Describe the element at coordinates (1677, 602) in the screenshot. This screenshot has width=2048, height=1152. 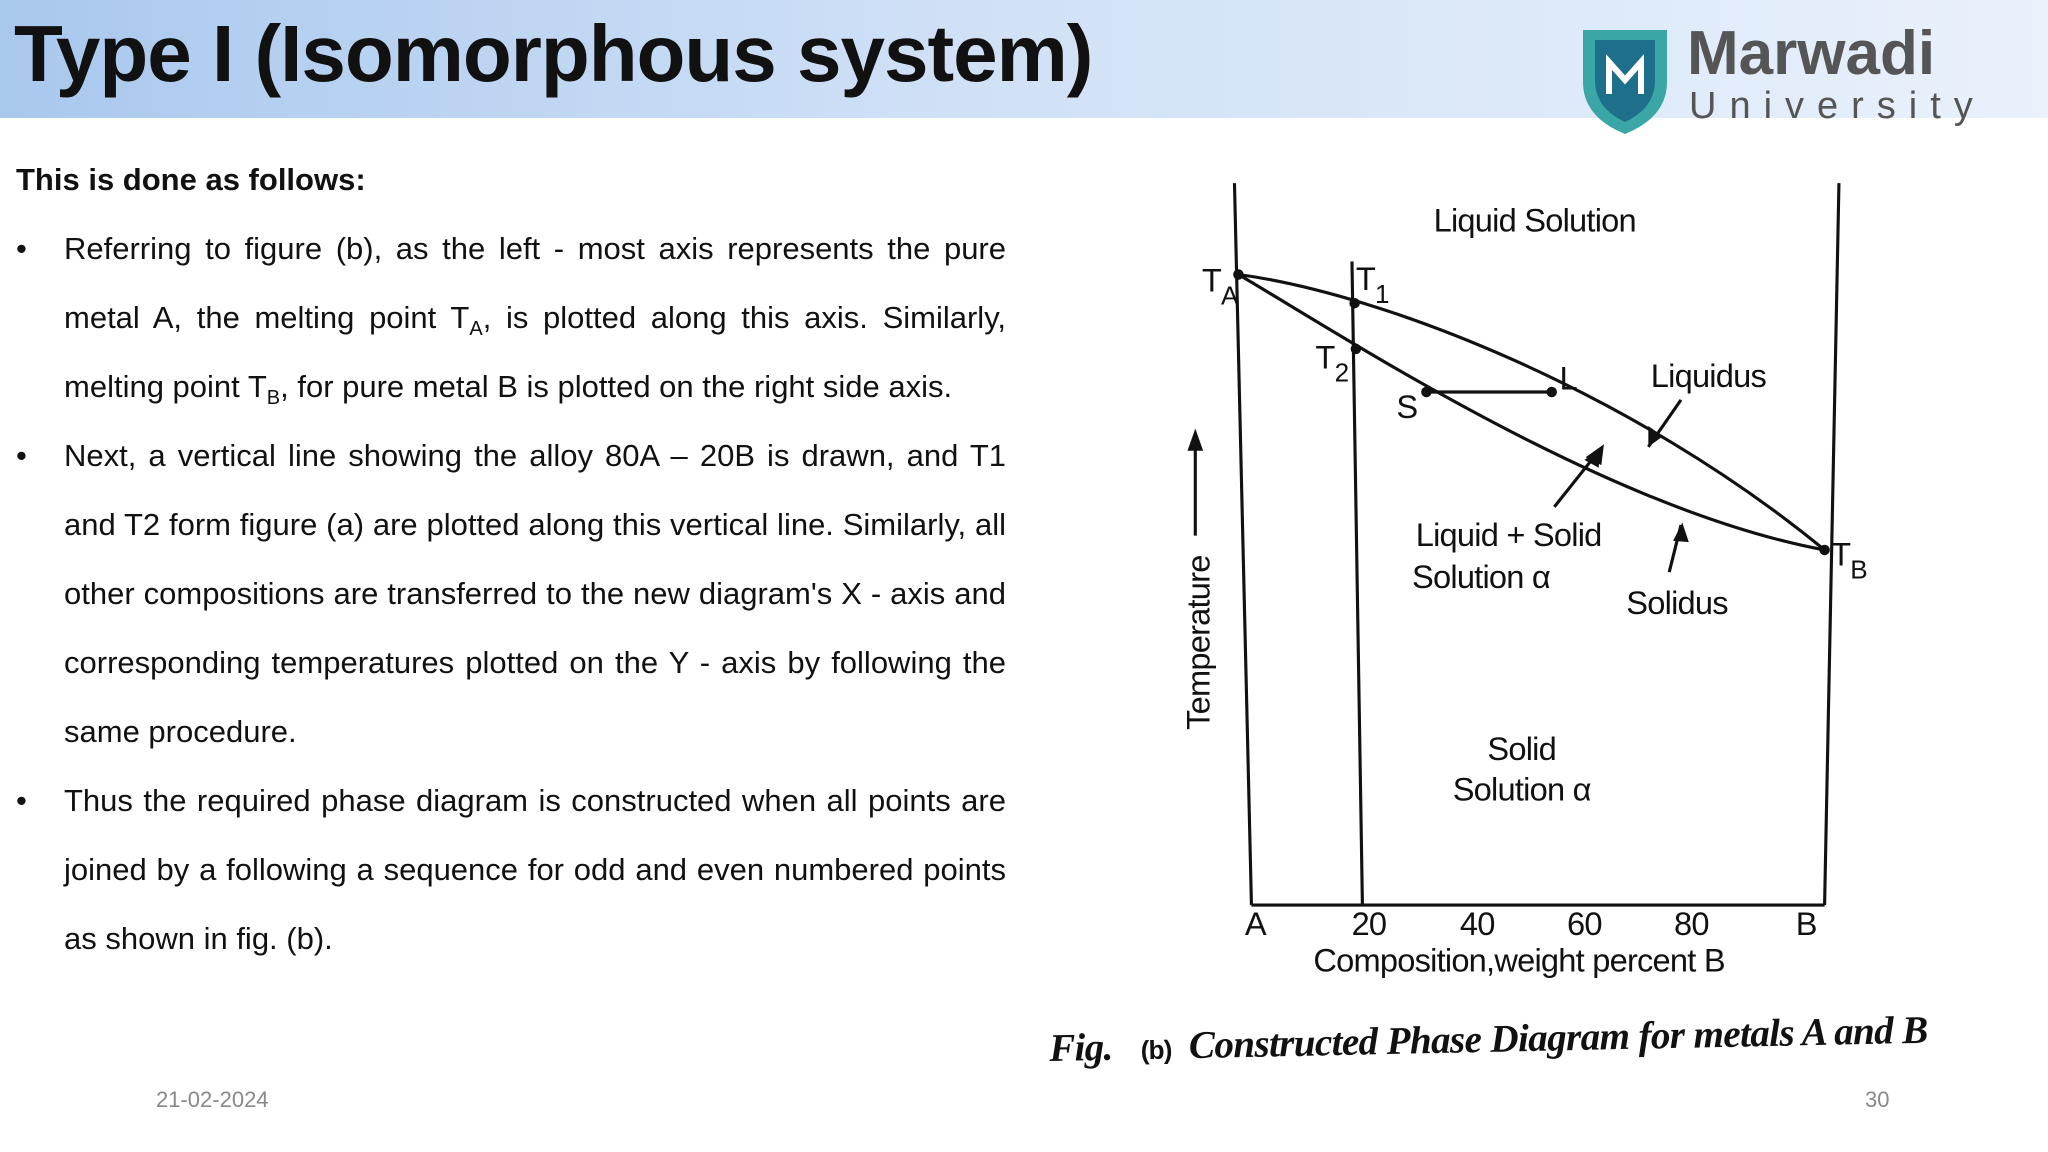
I see `solidus-label: Solidus` at that location.